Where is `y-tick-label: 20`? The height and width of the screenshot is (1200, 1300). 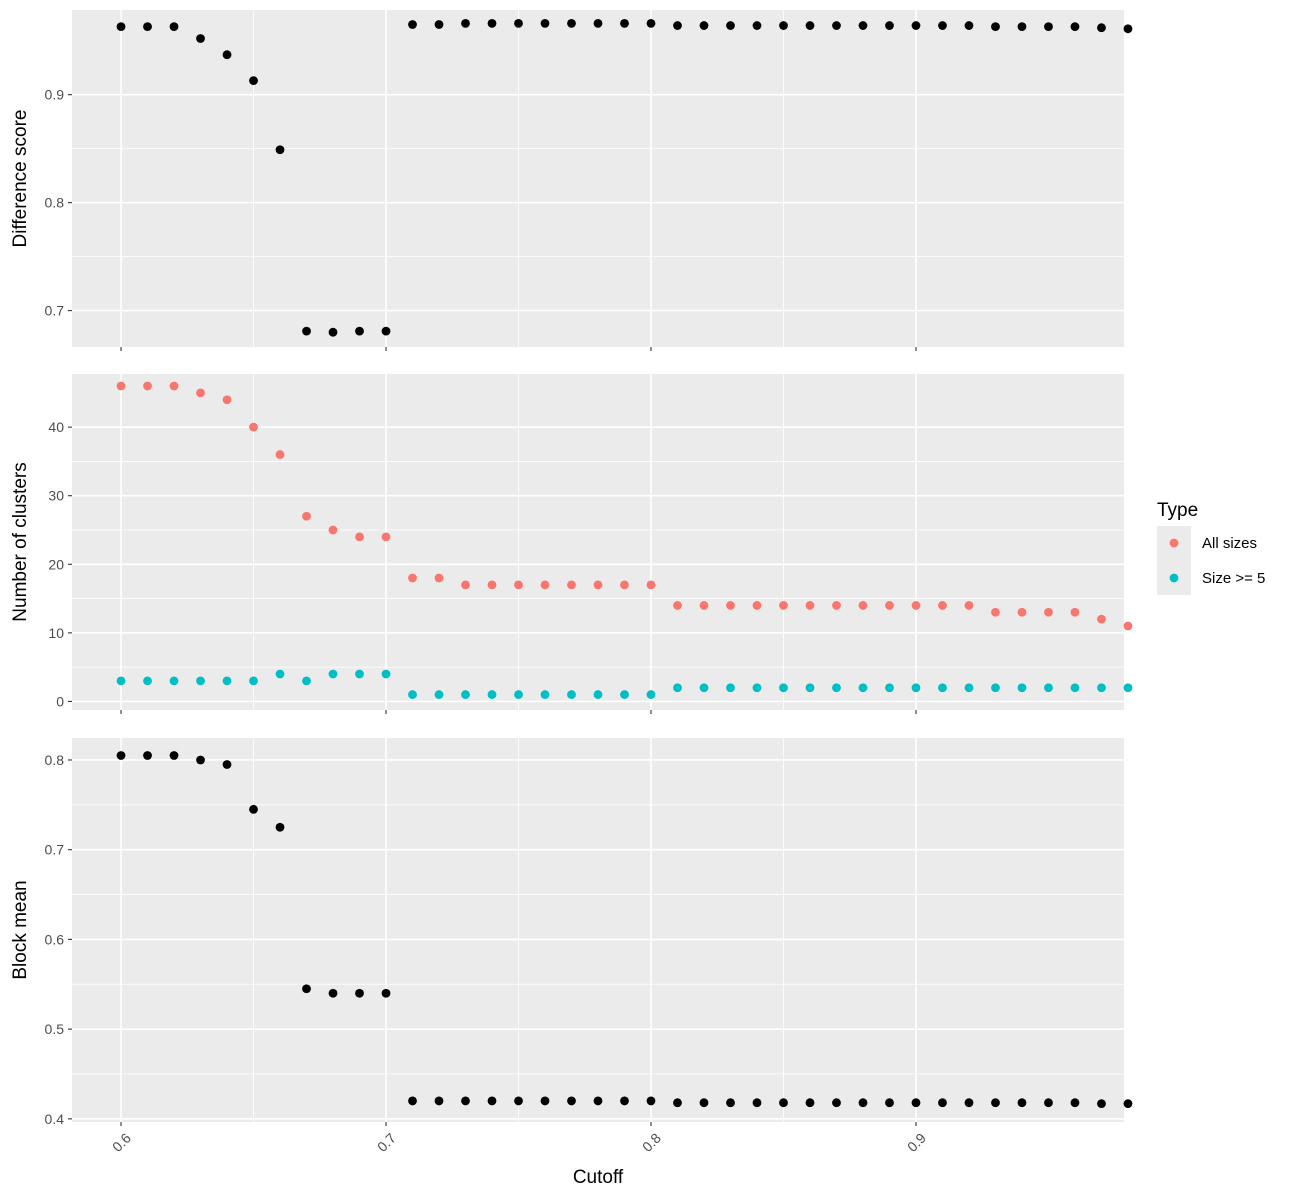
y-tick-label: 20 is located at coordinates (56, 564).